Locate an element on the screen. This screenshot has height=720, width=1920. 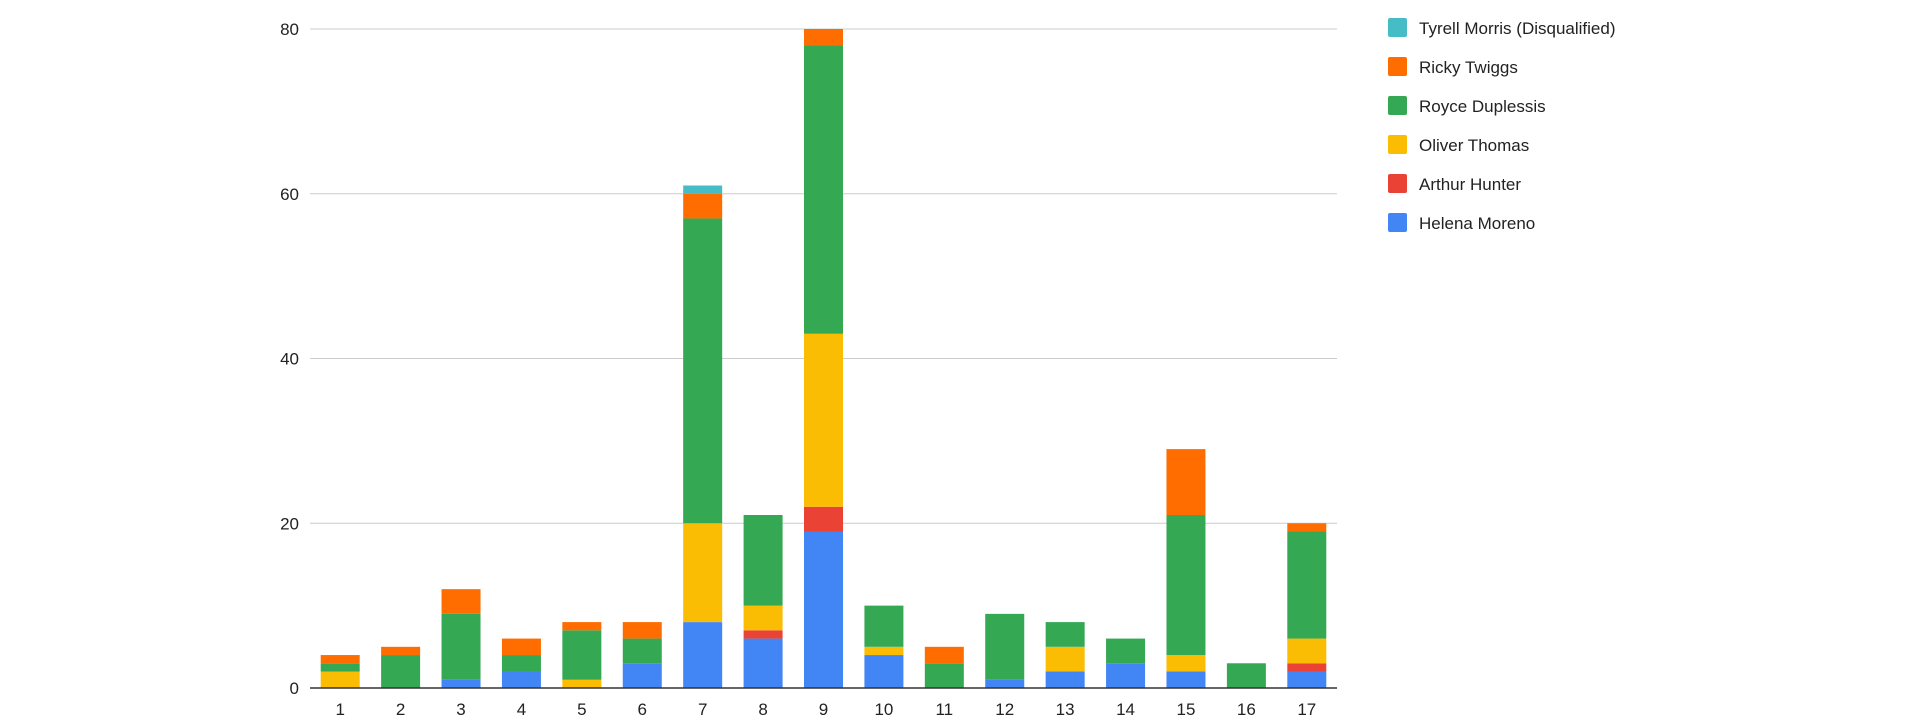
legend-item: Oliver Thomas is located at coordinates (1458, 145).